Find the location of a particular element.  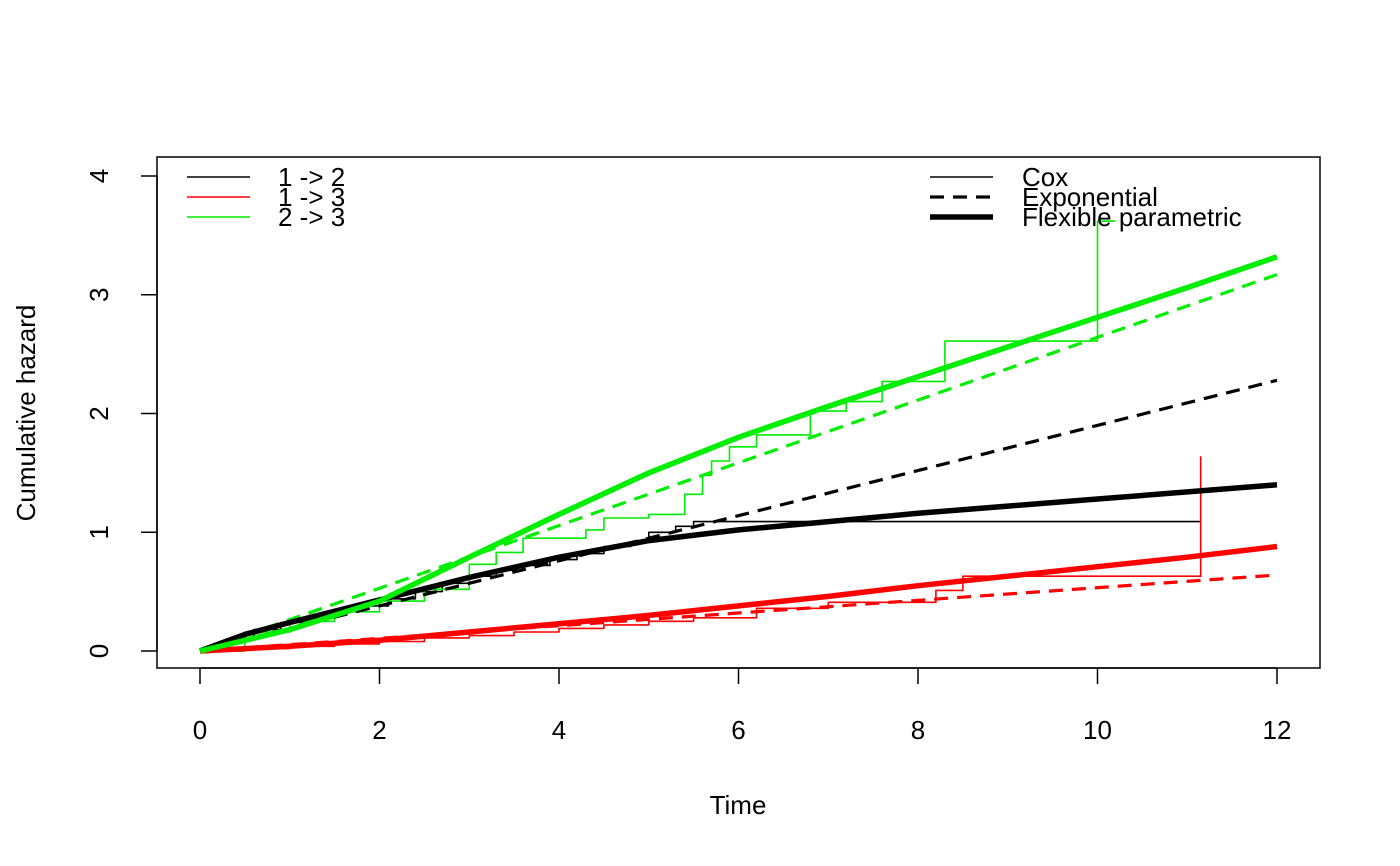

legend-label-1-2: 1 -> 2 is located at coordinates (311, 177).